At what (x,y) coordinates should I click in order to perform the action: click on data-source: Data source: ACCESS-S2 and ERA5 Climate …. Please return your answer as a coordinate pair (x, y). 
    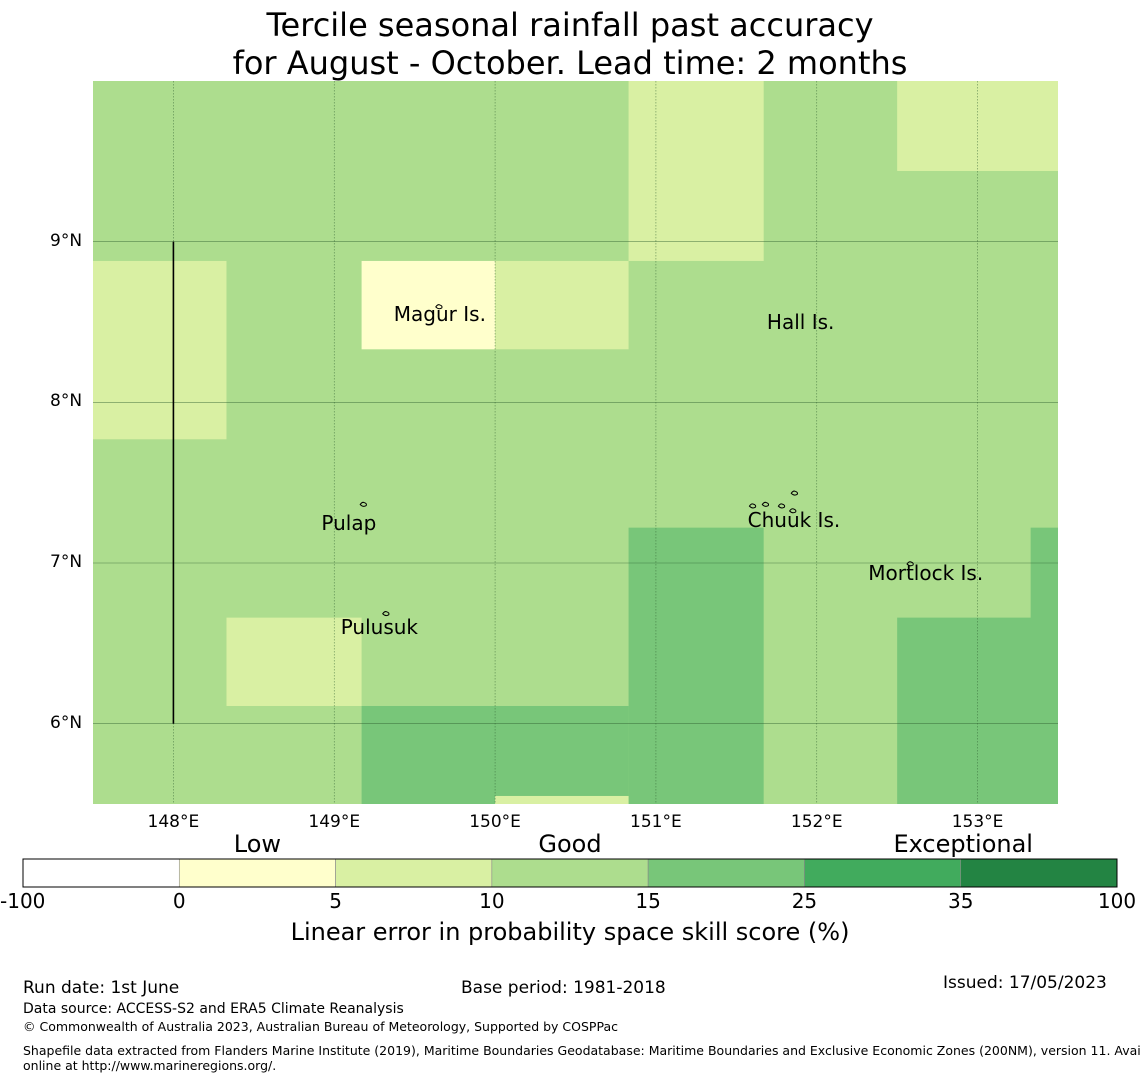
    Looking at the image, I should click on (213, 1009).